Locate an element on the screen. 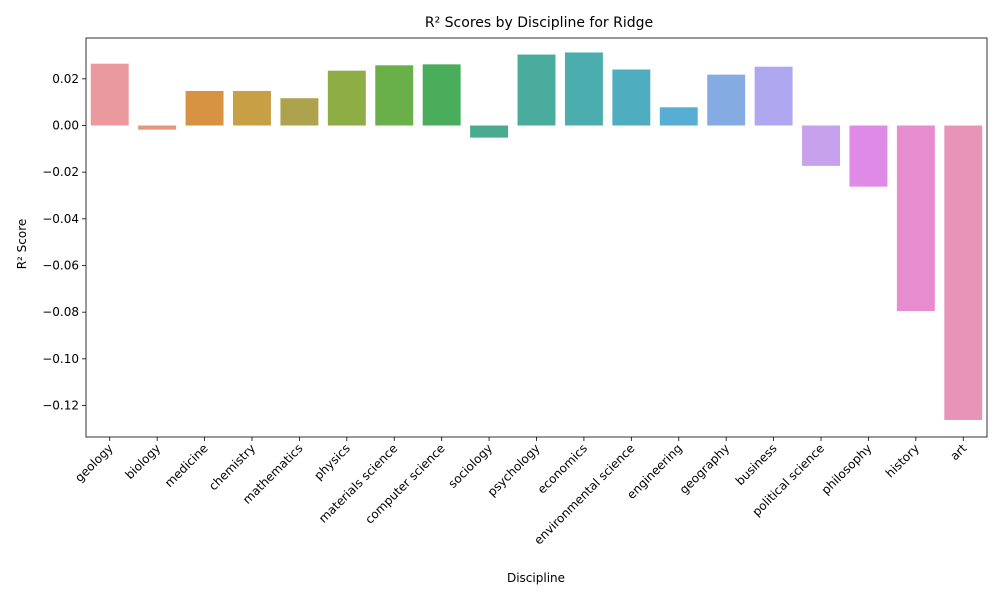  x-tick-label-business: business is located at coordinates (756, 464).